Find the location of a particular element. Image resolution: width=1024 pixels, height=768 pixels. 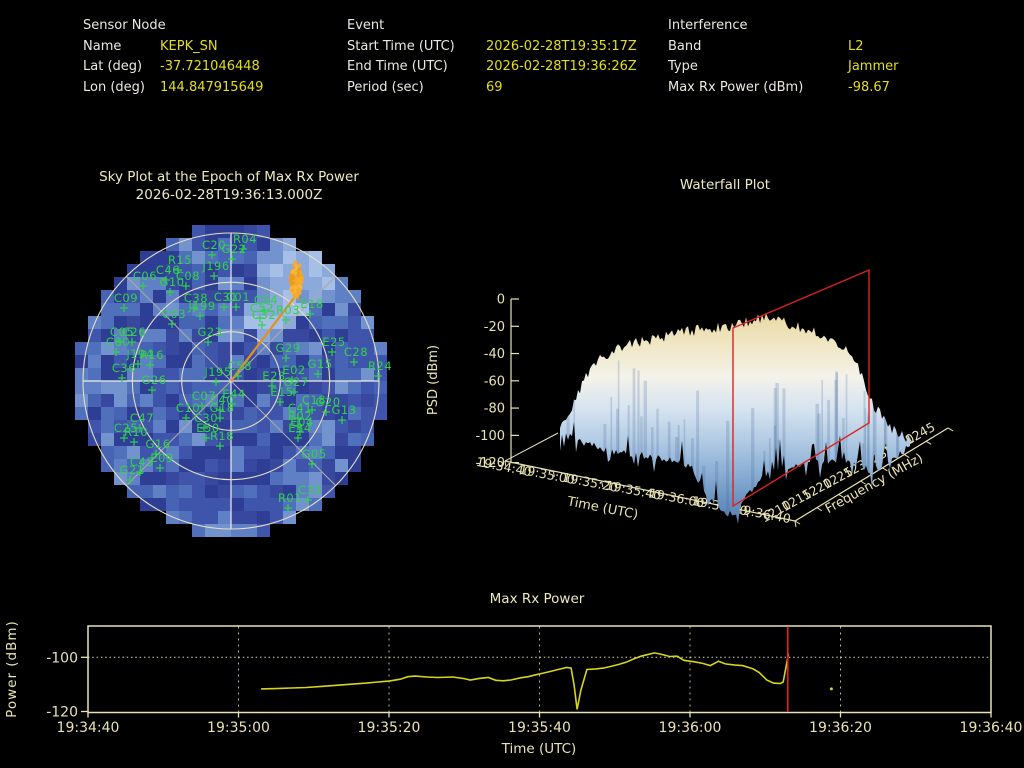

svg-text: C41 is located at coordinates (300, 408).